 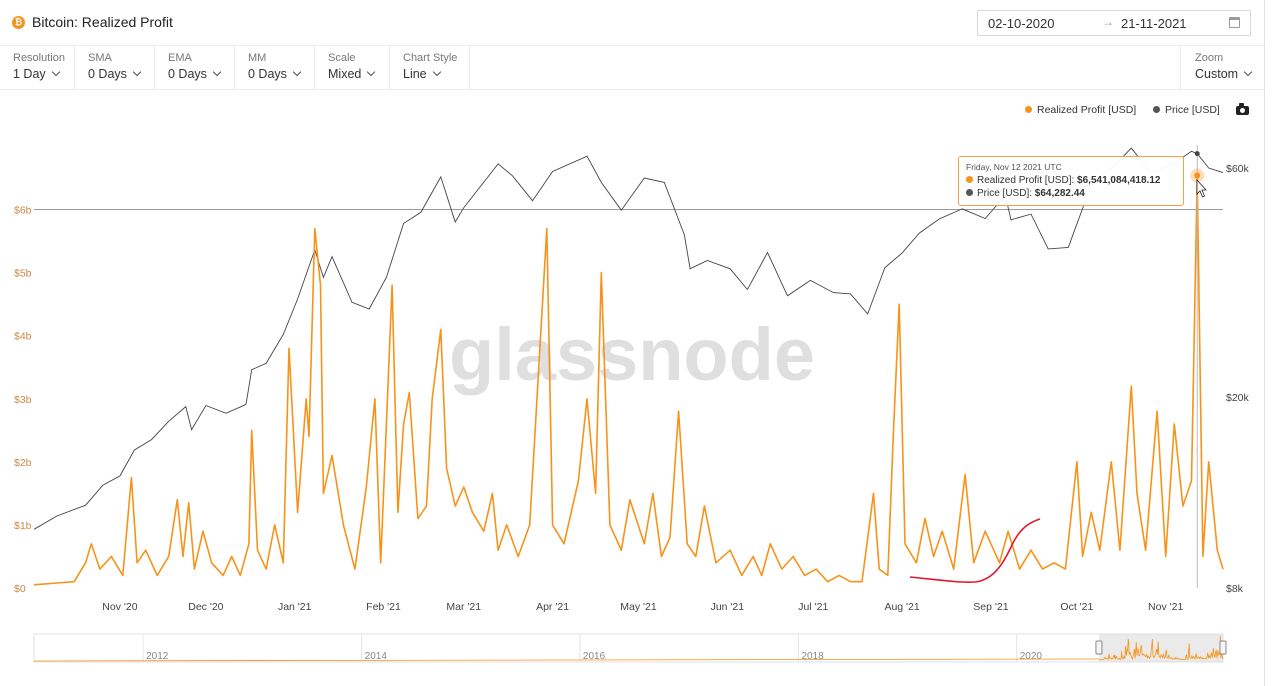 I want to click on date-range-picker: 02-10-2020 → 21-11-2021, so click(x=1114, y=23).